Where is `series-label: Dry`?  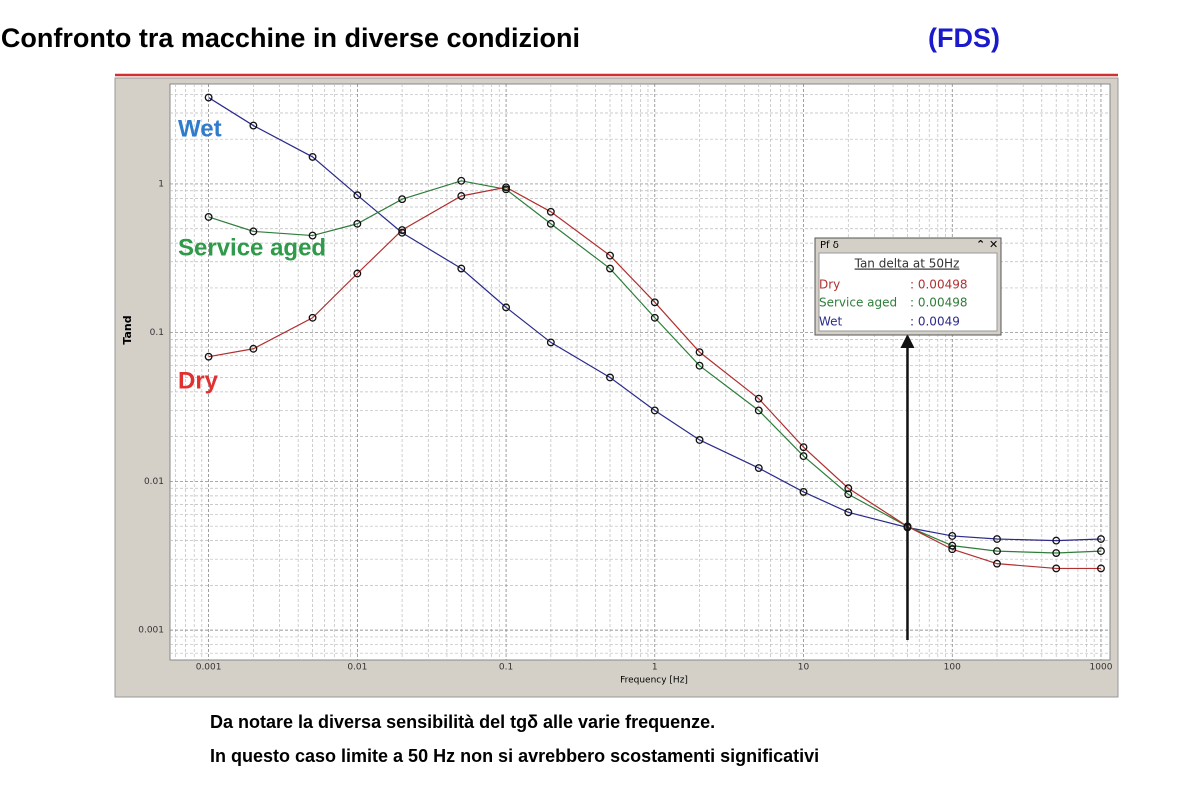 series-label: Dry is located at coordinates (198, 380).